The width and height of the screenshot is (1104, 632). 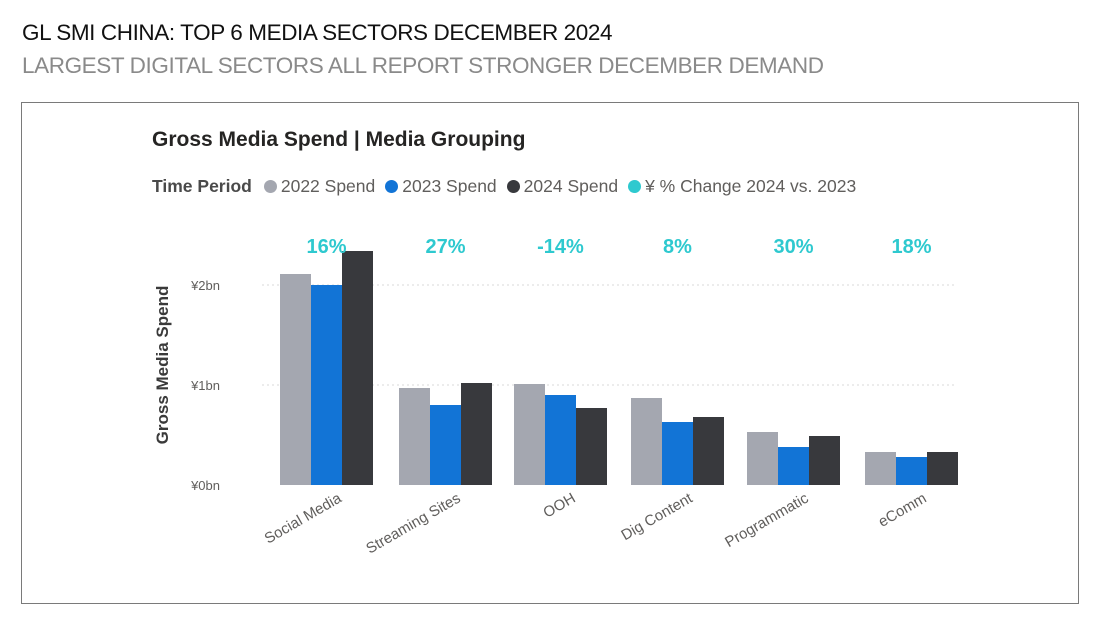 I want to click on y-tick-label: ¥0bn, so click(x=205, y=485).